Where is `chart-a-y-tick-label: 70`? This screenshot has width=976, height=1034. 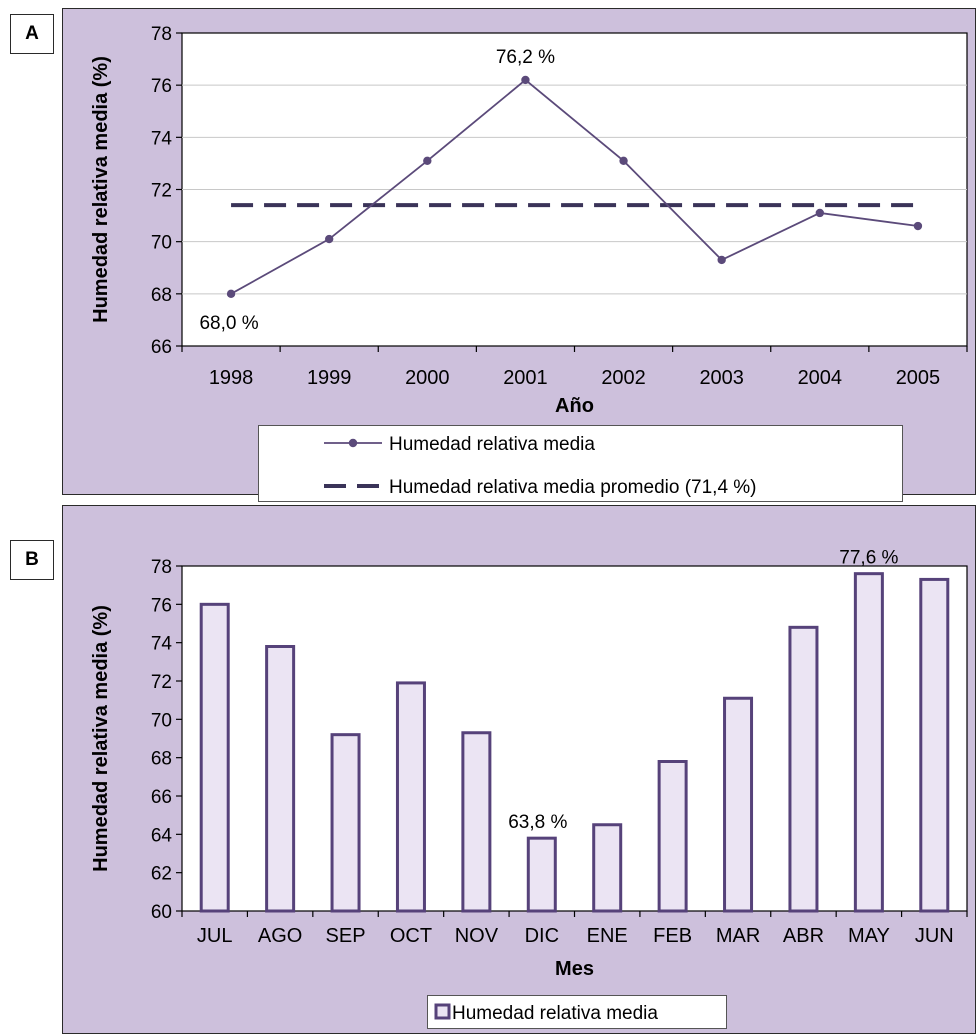
chart-a-y-tick-label: 70 is located at coordinates (161, 243).